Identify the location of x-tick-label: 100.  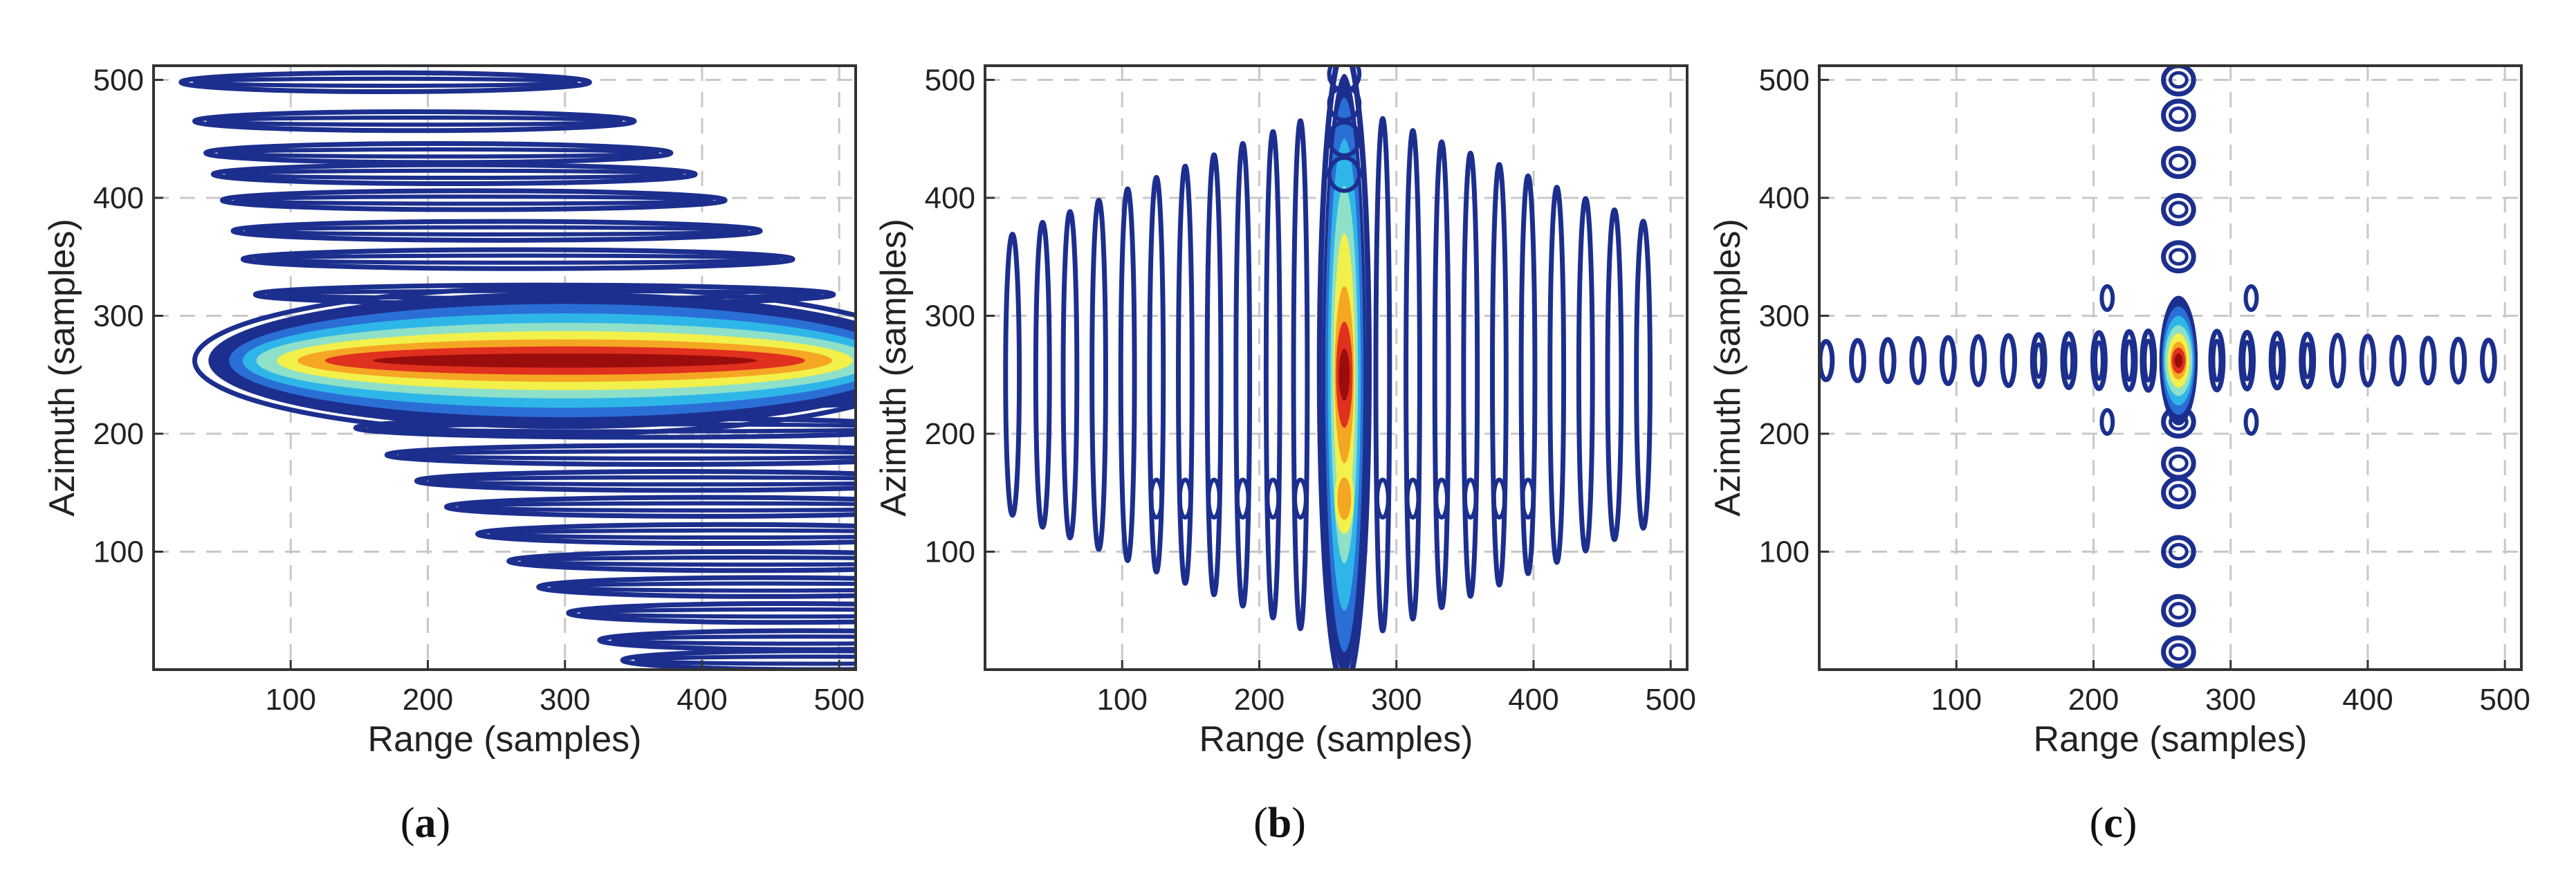
(291, 700).